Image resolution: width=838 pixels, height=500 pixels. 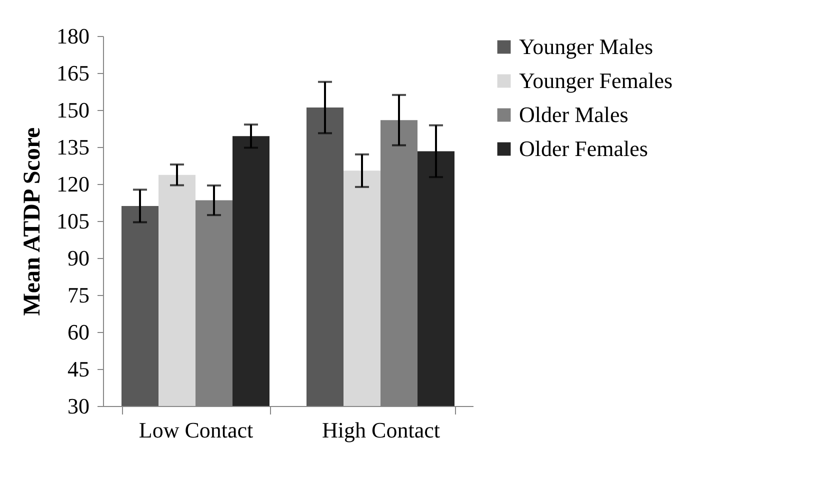 I want to click on legend-label: Younger Females, so click(x=596, y=80).